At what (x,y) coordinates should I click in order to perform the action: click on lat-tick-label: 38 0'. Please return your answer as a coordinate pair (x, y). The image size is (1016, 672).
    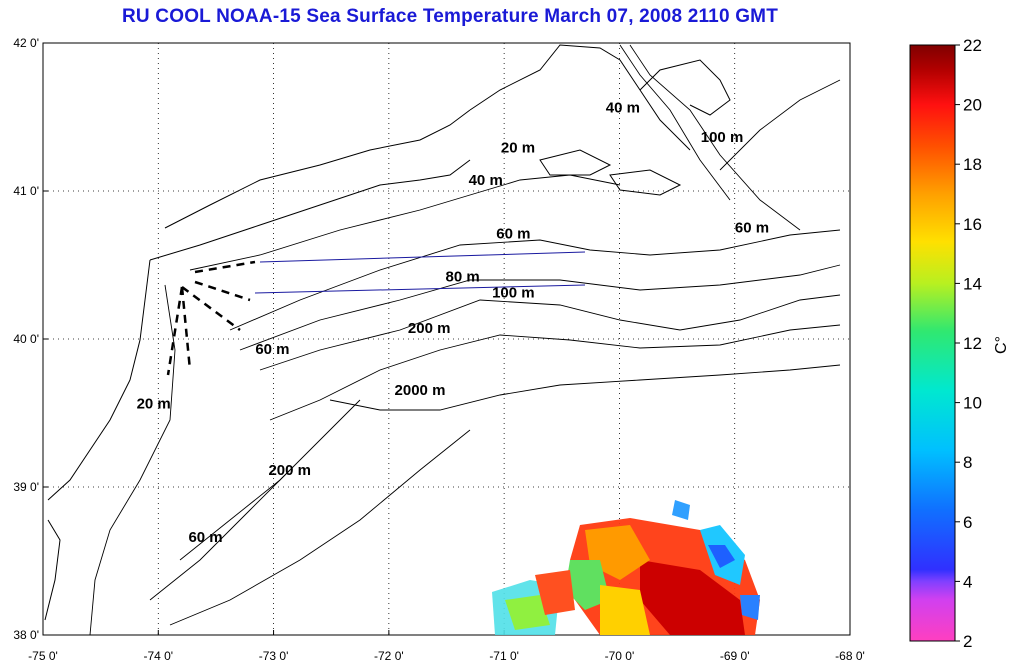
    Looking at the image, I should click on (26, 635).